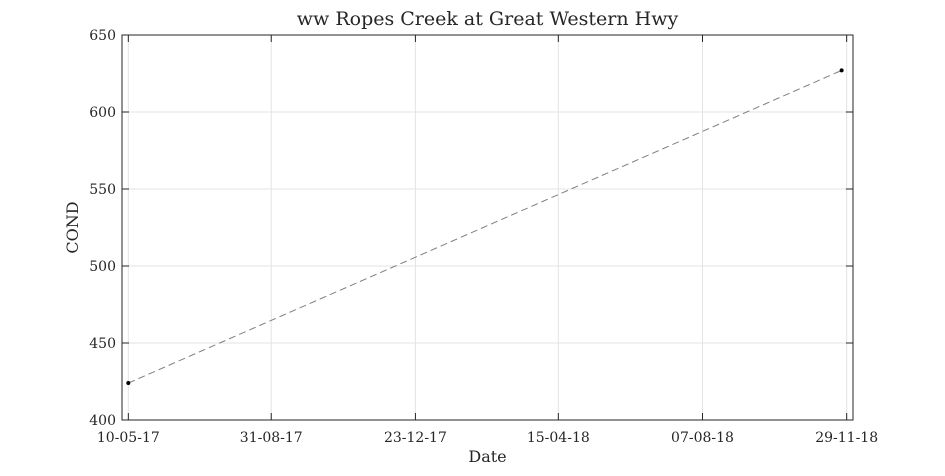  What do you see at coordinates (102, 344) in the screenshot?
I see `y-tick-label: 450` at bounding box center [102, 344].